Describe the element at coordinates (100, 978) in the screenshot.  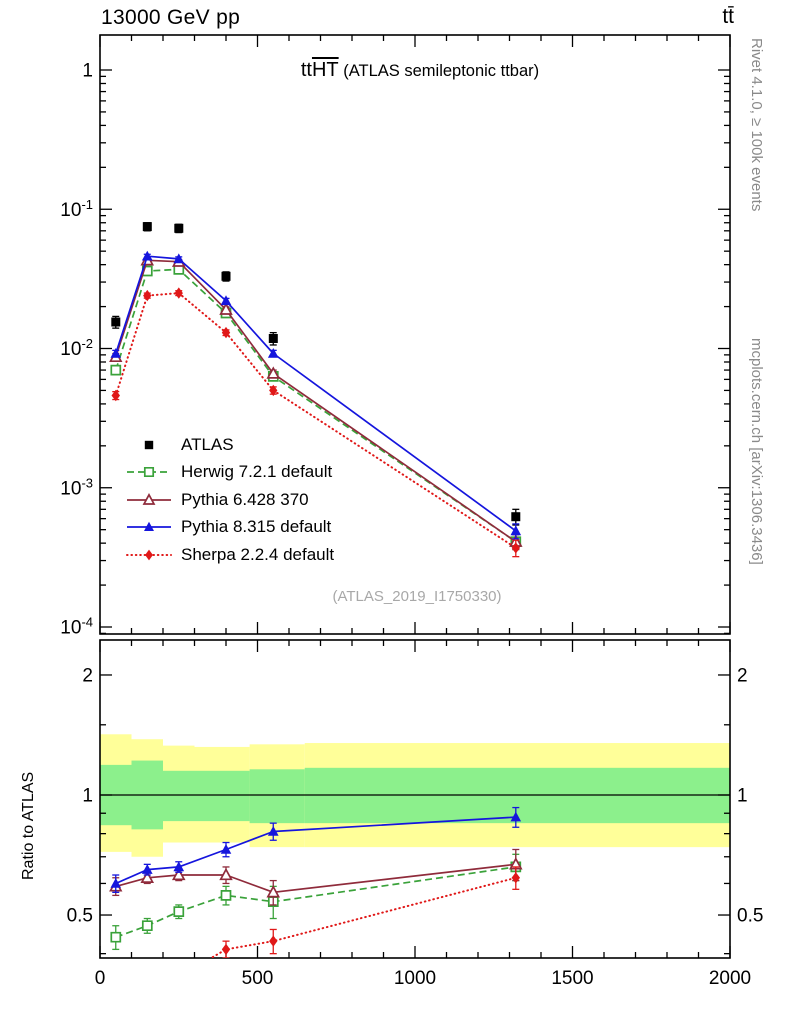
I see `x-tick-label: 0` at that location.